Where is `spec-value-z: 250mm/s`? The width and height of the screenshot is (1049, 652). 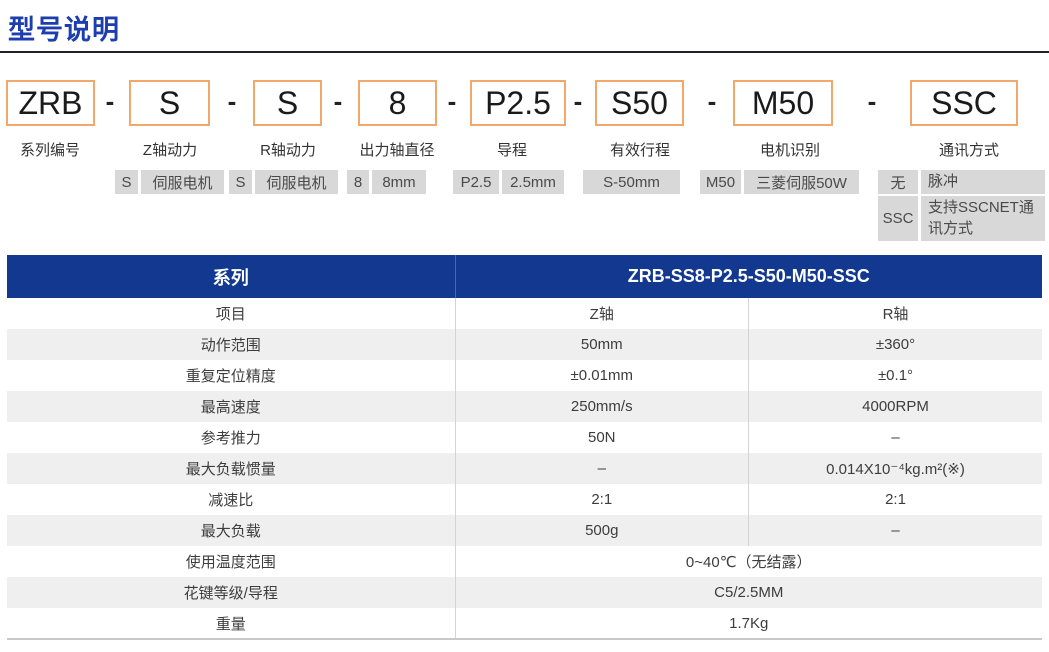 spec-value-z: 250mm/s is located at coordinates (601, 406).